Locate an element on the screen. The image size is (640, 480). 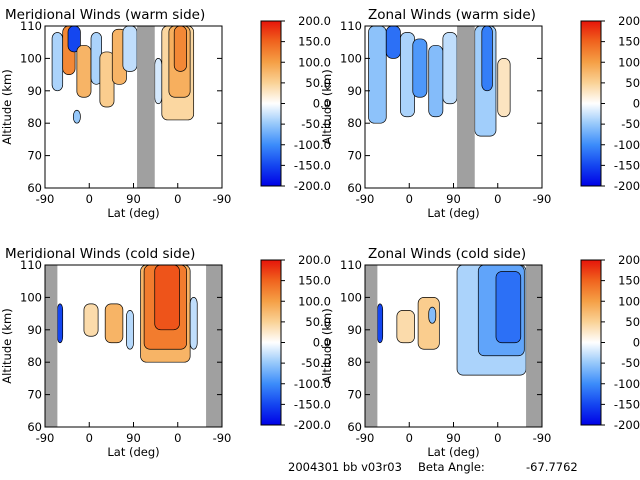
footer-beta-value: -67.7762 is located at coordinates (552, 467).